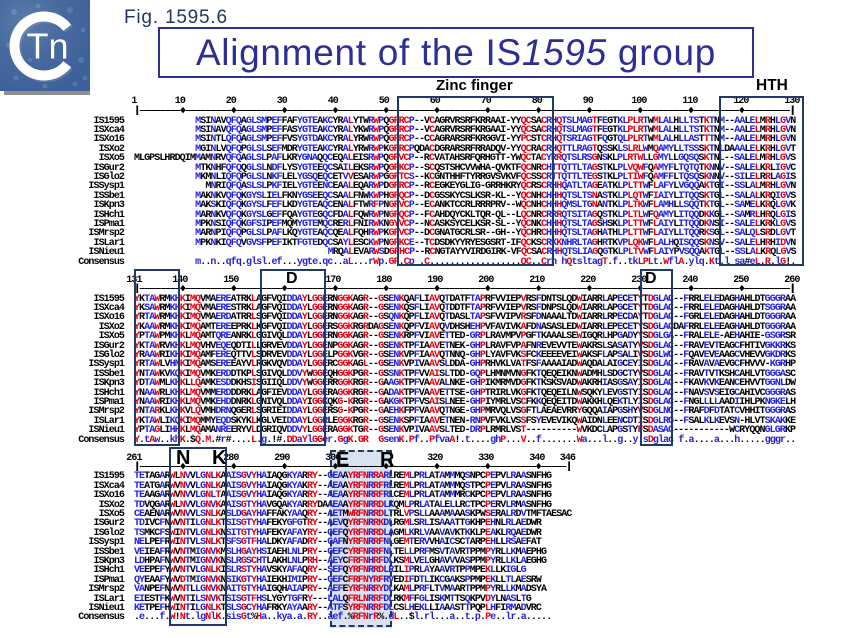  I want to click on svg-text: Tn, so click(48, 46).